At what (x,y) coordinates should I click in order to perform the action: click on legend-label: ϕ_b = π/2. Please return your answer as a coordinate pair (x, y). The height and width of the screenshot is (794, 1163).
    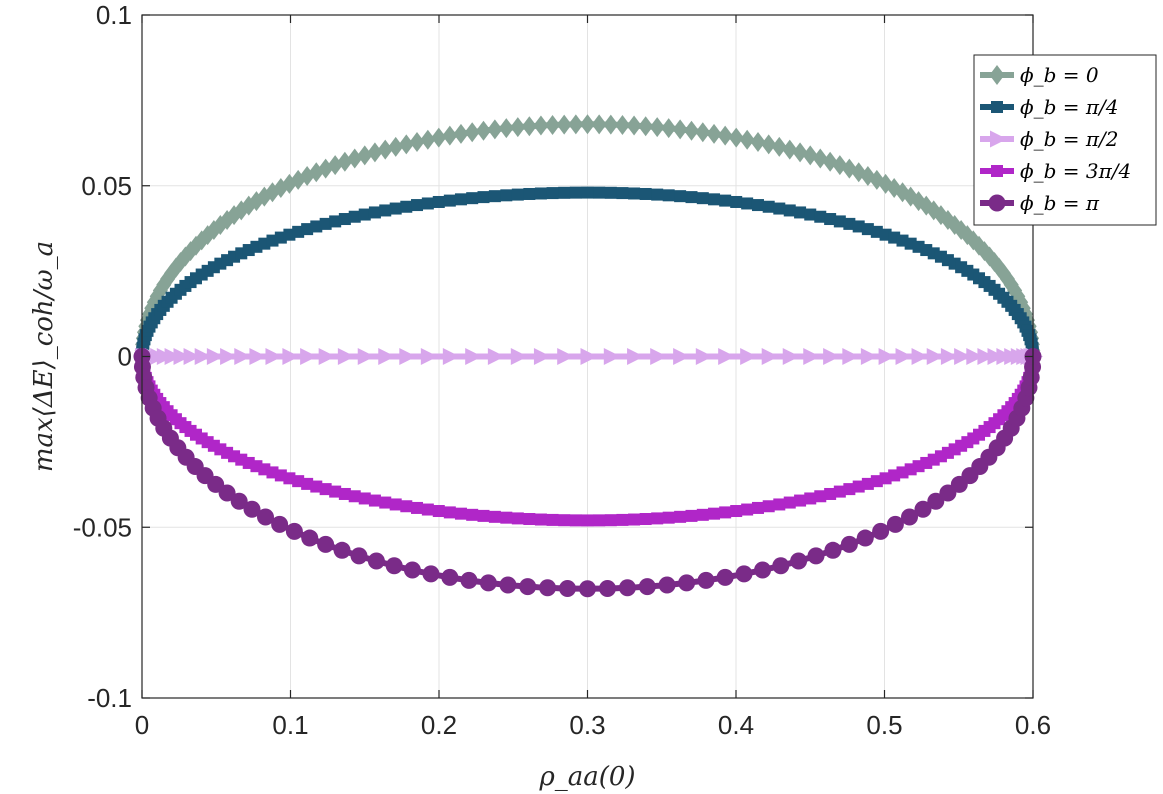
    Looking at the image, I should click on (1069, 139).